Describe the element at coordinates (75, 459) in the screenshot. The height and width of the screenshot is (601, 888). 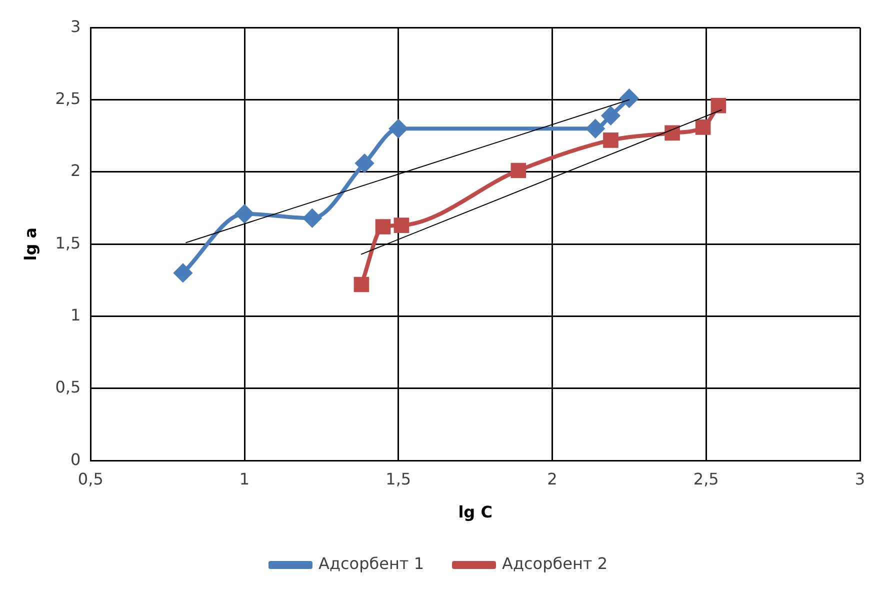
I see `y-tick-label: 0` at that location.